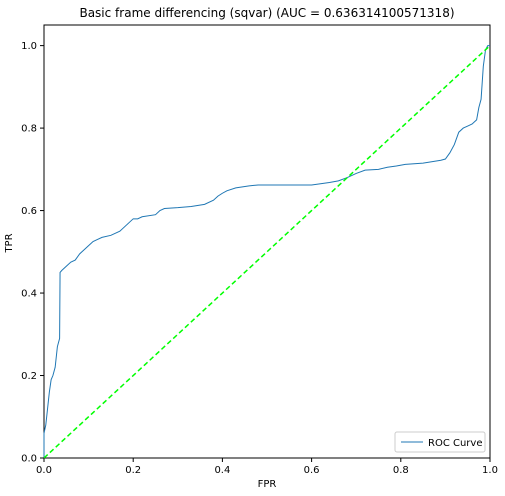 Image resolution: width=505 pixels, height=496 pixels. What do you see at coordinates (133, 470) in the screenshot?
I see `x-tick-label: 0.2` at bounding box center [133, 470].